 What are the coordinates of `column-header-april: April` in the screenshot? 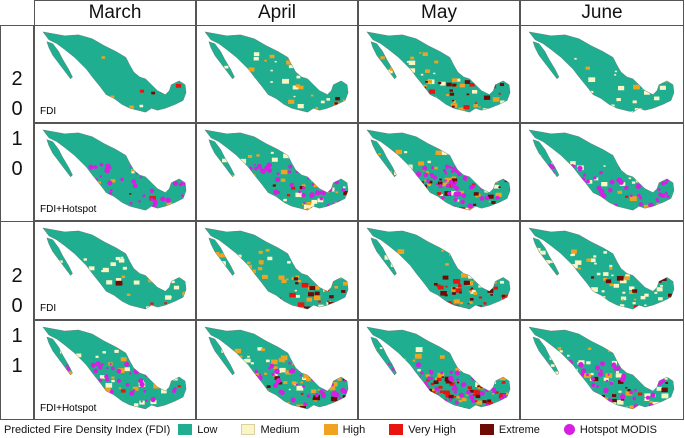 It's located at (277, 13).